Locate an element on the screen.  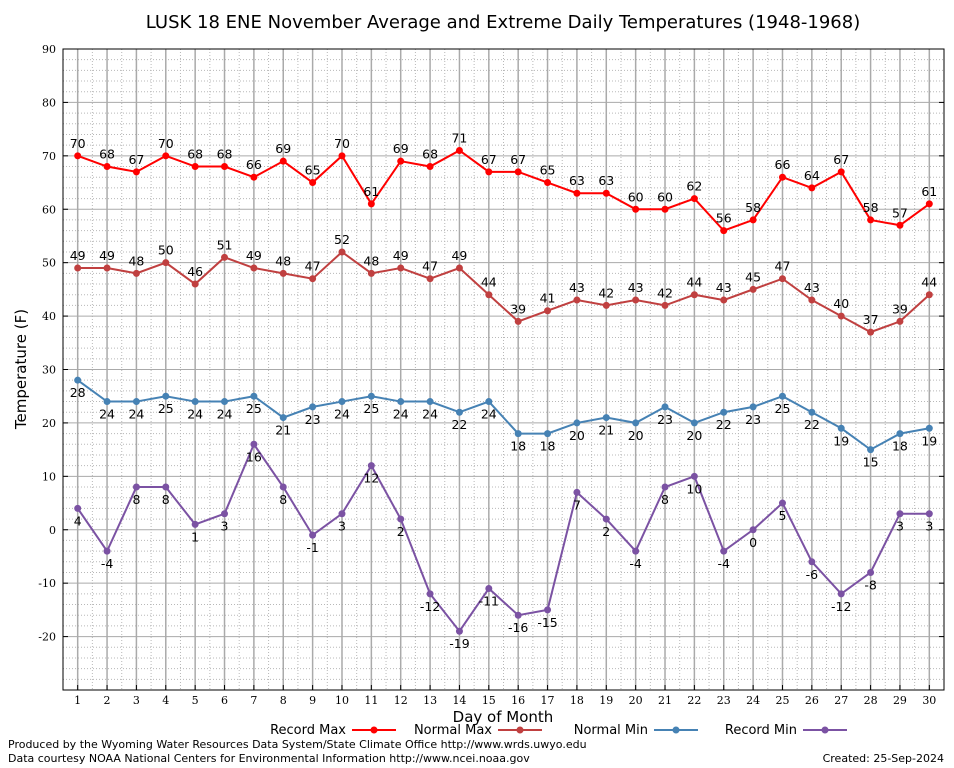
data-label: 41 is located at coordinates (548, 298).